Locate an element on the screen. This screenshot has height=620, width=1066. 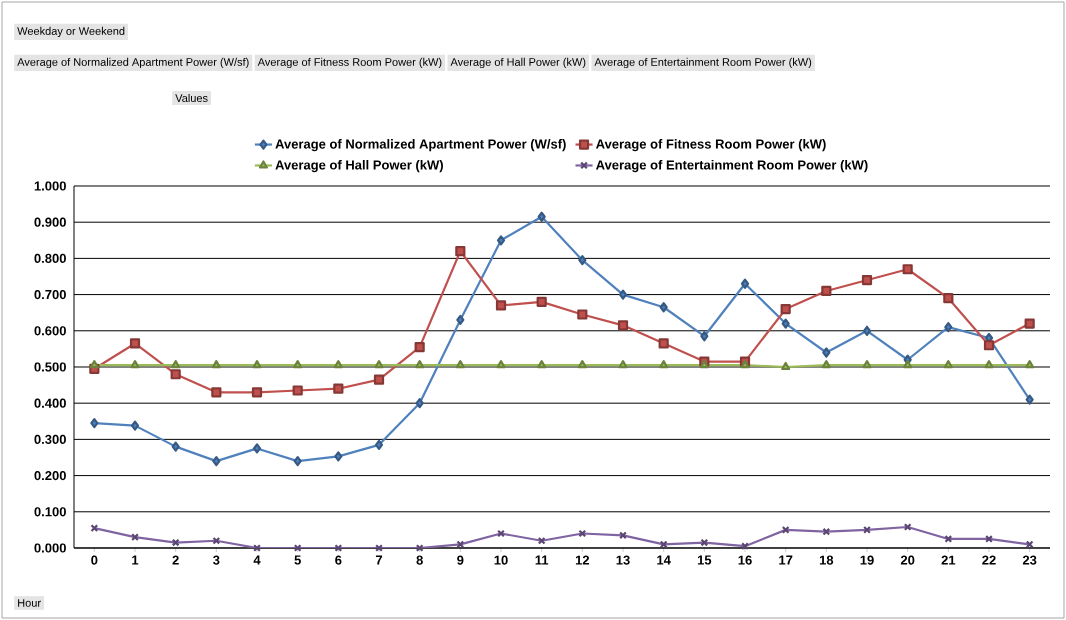
y-tick-label: 0.000 is located at coordinates (50, 548).